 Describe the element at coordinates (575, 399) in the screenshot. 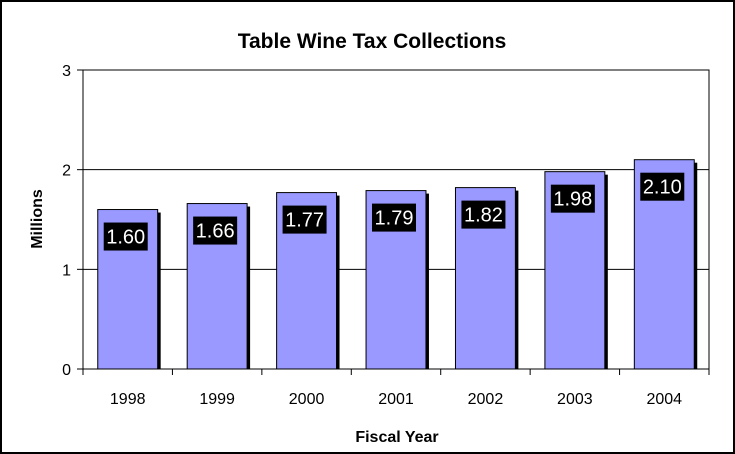

I see `x-tick-label: 2003` at that location.